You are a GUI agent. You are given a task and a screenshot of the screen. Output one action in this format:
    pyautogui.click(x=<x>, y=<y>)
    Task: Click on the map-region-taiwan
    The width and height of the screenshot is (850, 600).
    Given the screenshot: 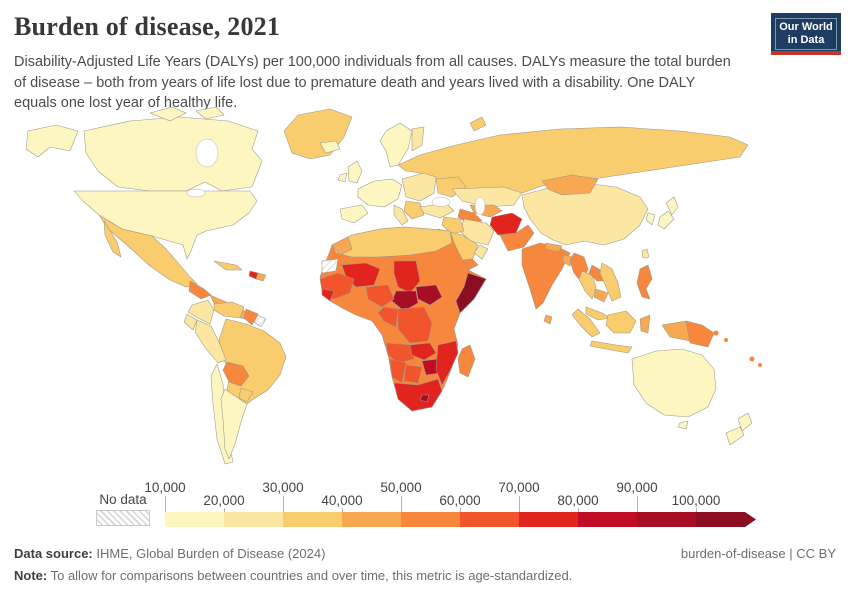 What is the action you would take?
    pyautogui.click(x=645, y=253)
    